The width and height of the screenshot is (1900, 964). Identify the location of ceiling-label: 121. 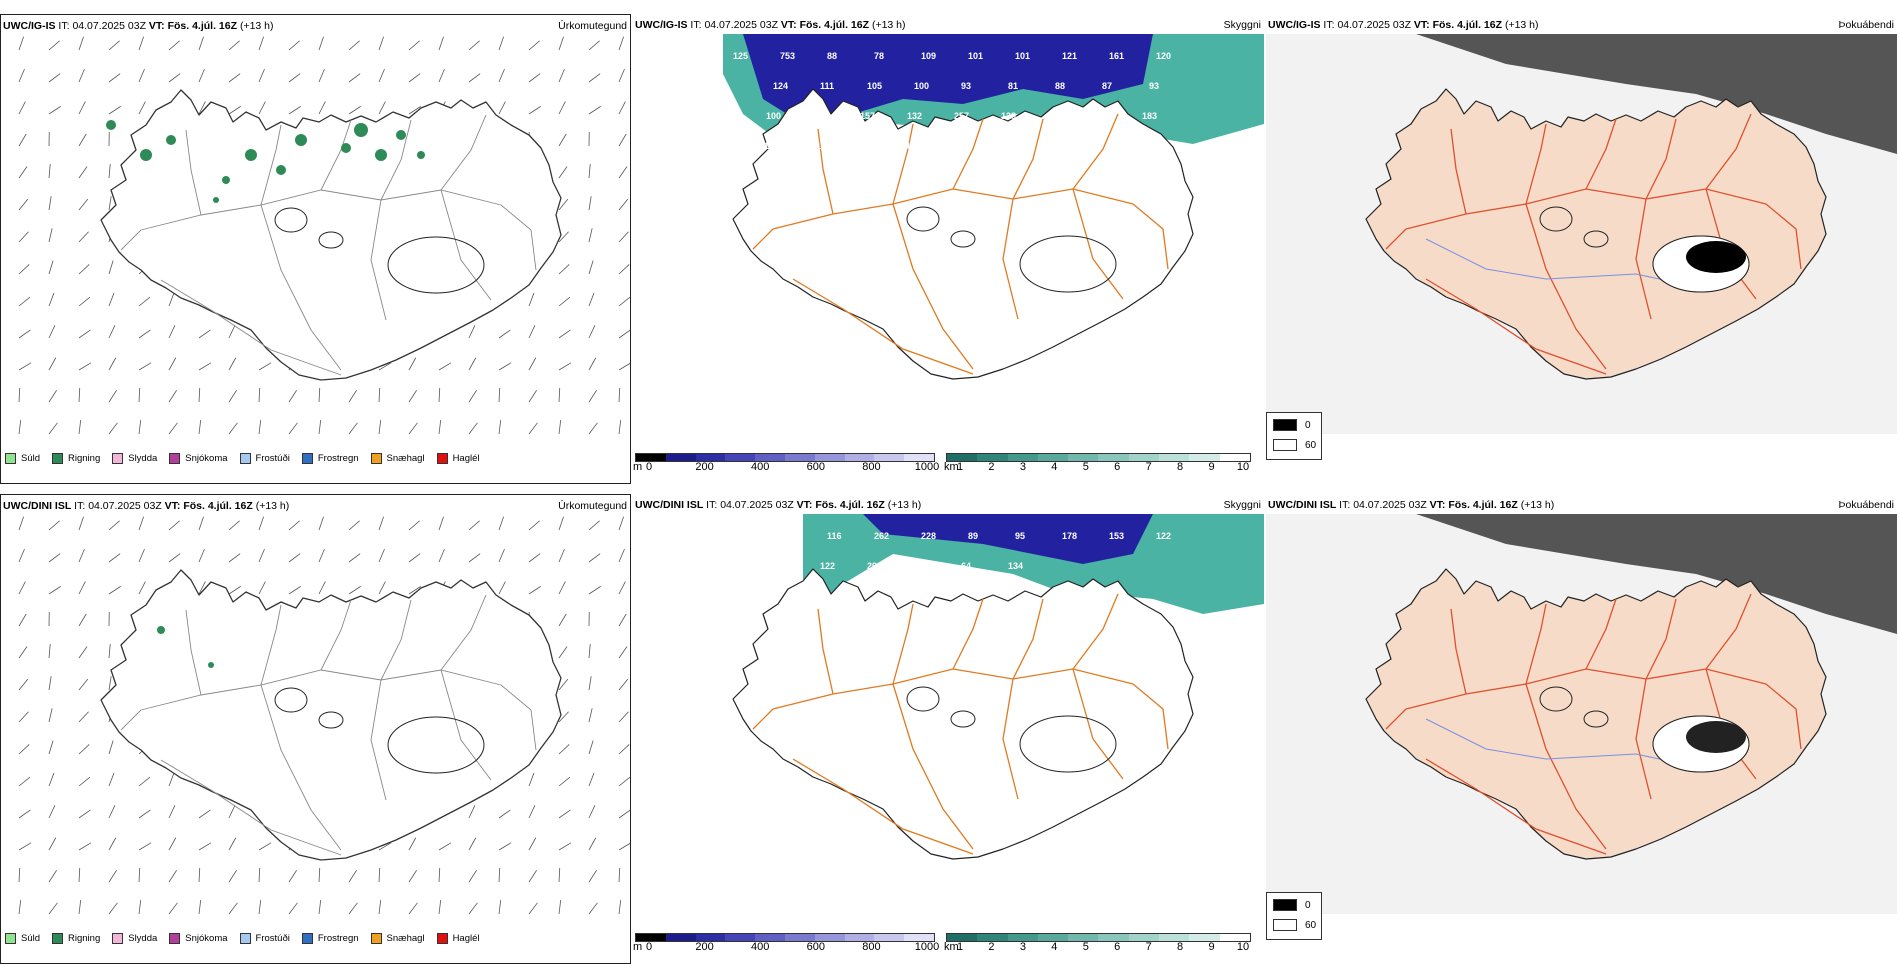
(1069, 56).